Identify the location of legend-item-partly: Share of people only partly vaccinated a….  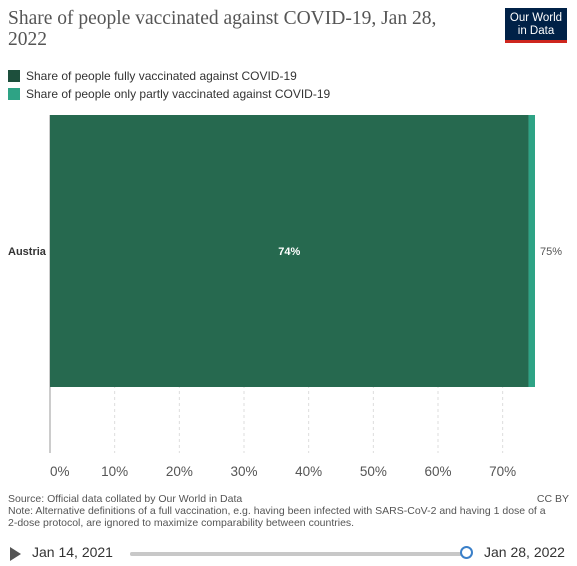
(169, 94).